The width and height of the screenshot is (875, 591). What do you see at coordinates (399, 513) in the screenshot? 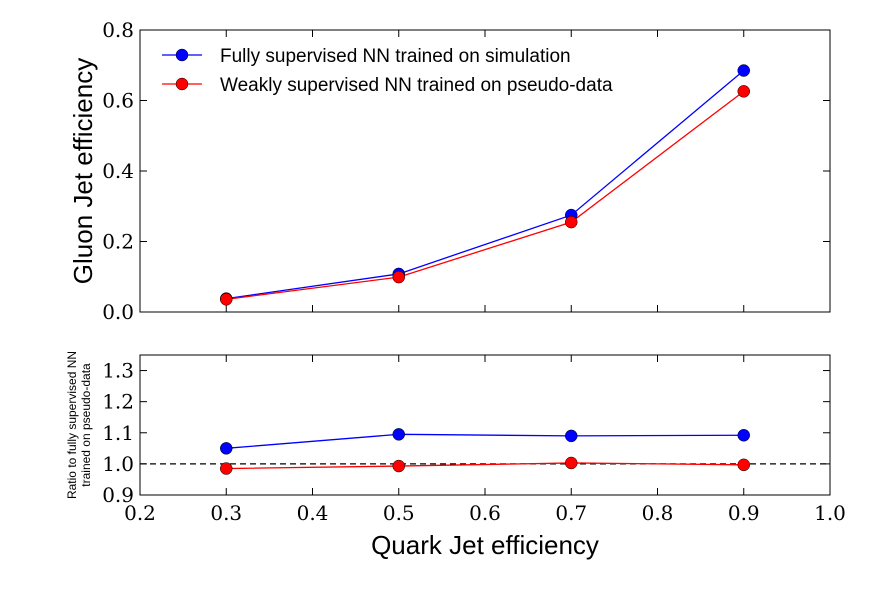
I see `xtick-label-0-5: 0.5` at bounding box center [399, 513].